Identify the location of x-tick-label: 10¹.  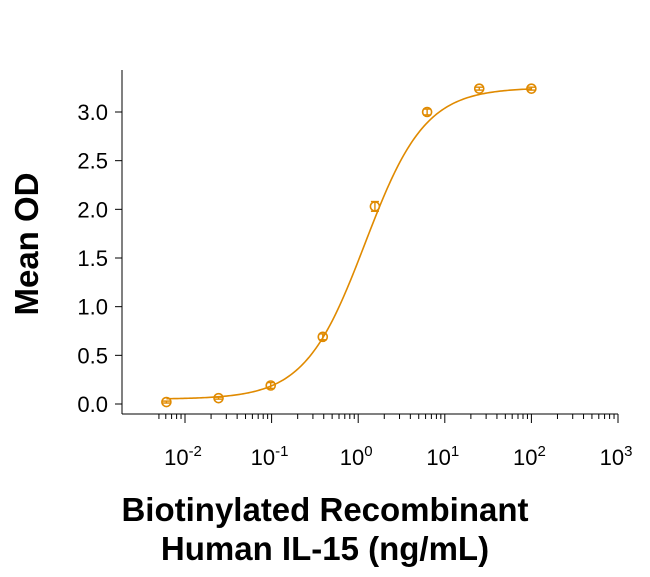
(442, 456).